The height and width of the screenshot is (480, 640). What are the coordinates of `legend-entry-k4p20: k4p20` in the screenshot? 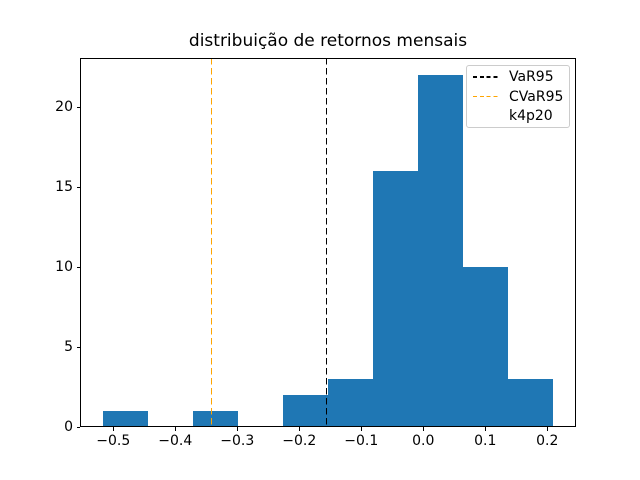 It's located at (518, 116).